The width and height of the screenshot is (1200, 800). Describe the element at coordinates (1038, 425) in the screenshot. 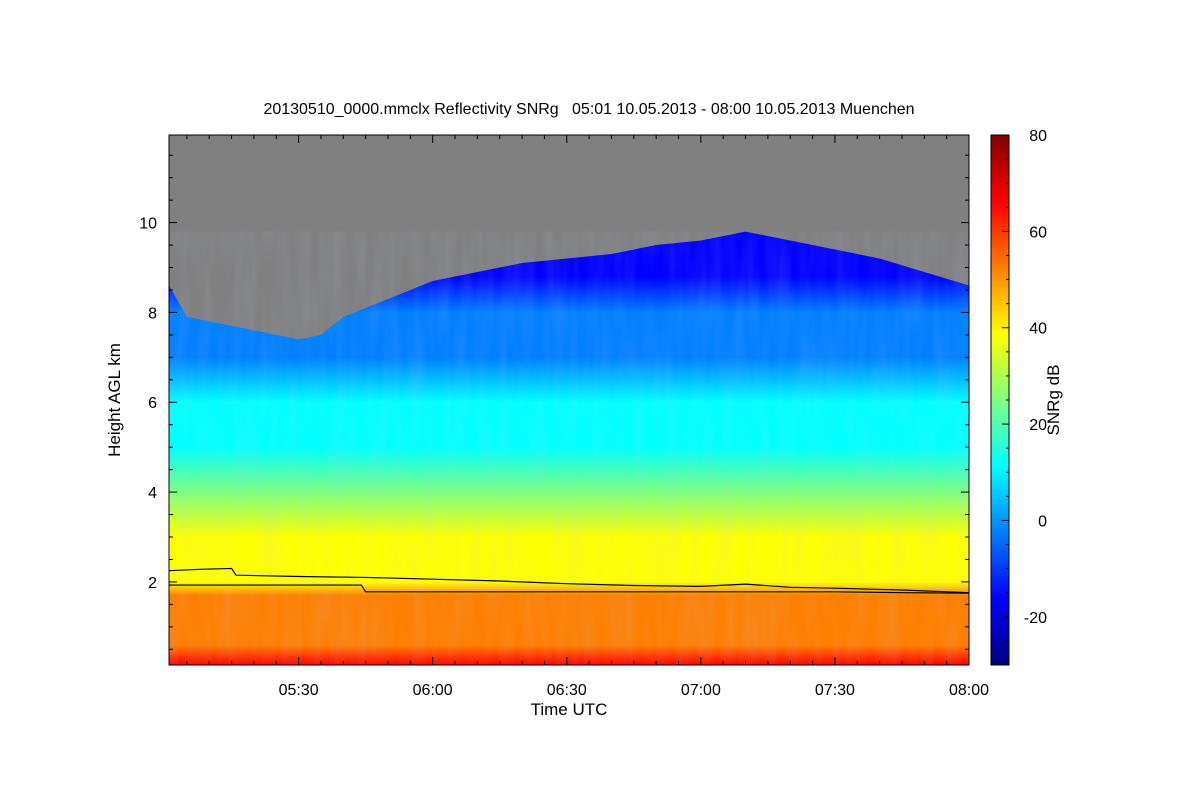

I see `colorbar-tick-label: 20` at that location.